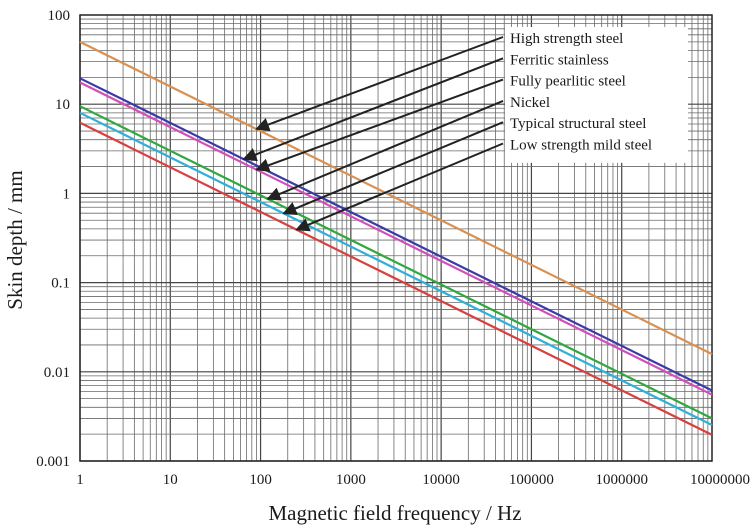 The width and height of the screenshot is (750, 528). Describe the element at coordinates (53, 239) in the screenshot. I see `y-tick-labels: 0.001 0.01 0.1 1 10 100` at that location.